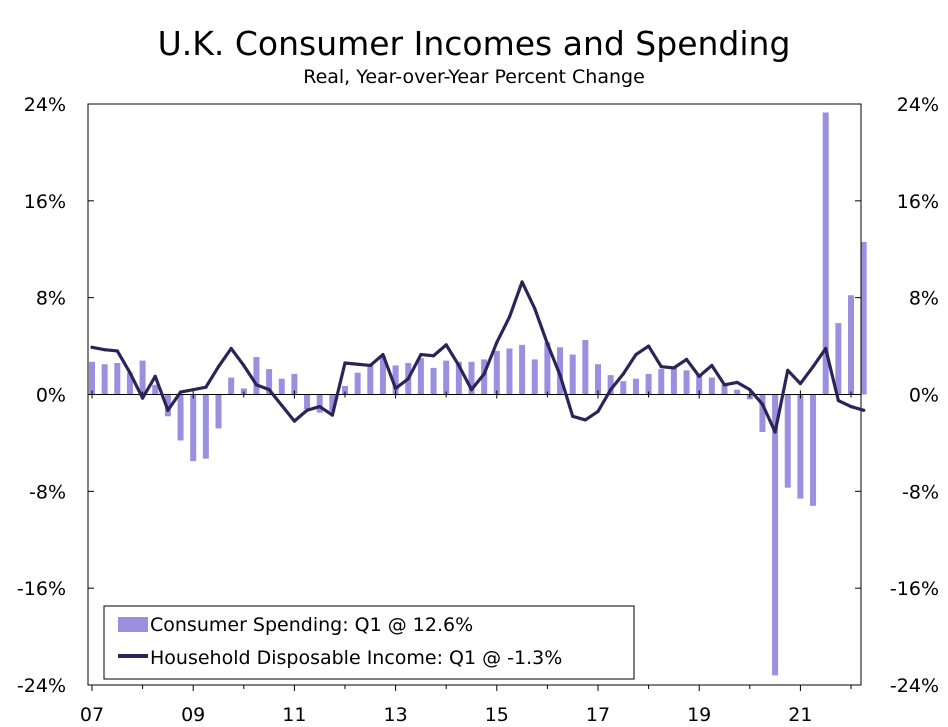 Image resolution: width=948 pixels, height=727 pixels. Describe the element at coordinates (41, 686) in the screenshot. I see `y-tick-label-left: -24%` at that location.